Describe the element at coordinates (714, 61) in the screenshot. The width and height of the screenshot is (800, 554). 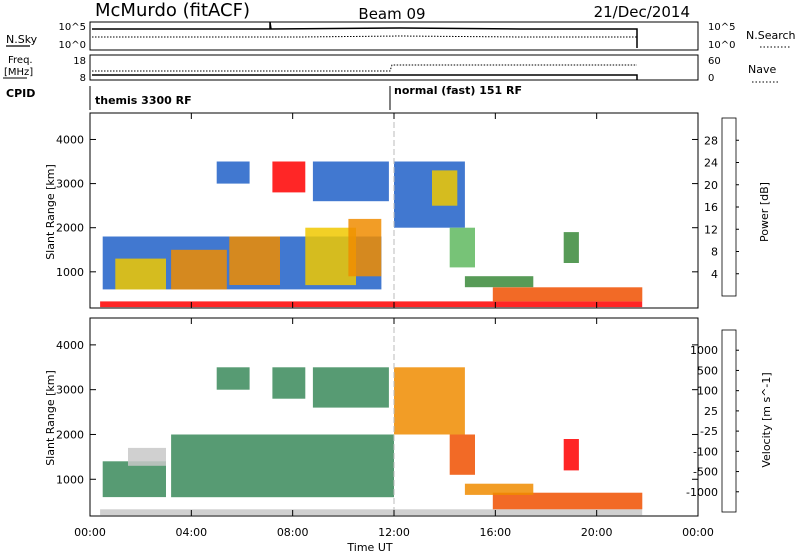
I see `nave-tick-top: 60` at that location.